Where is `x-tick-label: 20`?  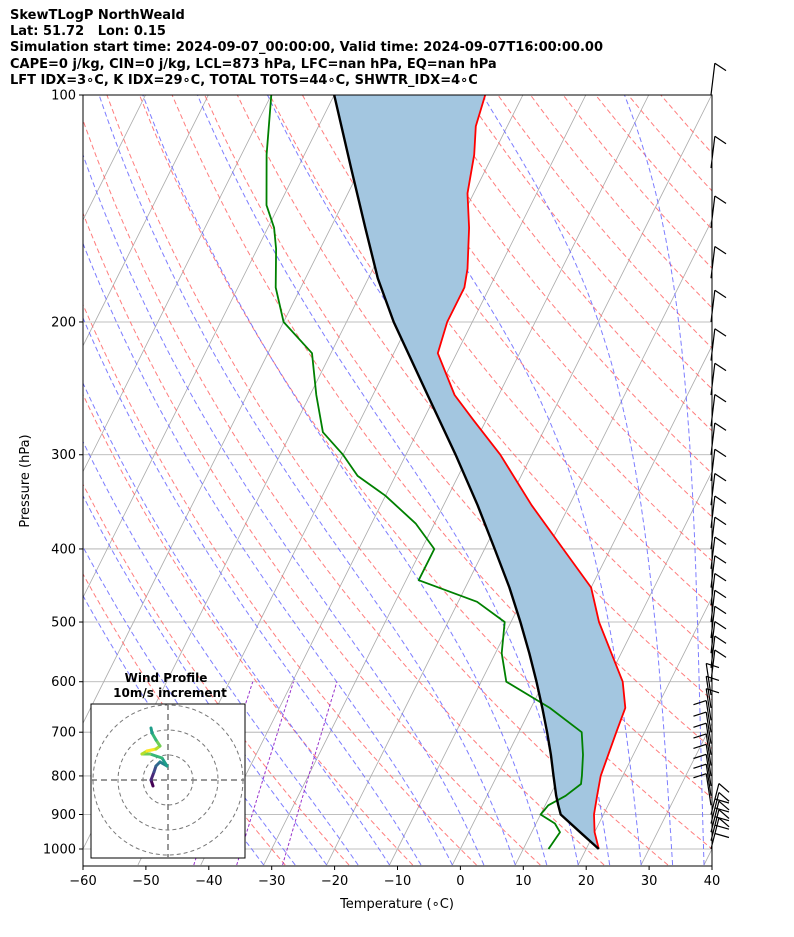
x-tick-label: 20 is located at coordinates (586, 881).